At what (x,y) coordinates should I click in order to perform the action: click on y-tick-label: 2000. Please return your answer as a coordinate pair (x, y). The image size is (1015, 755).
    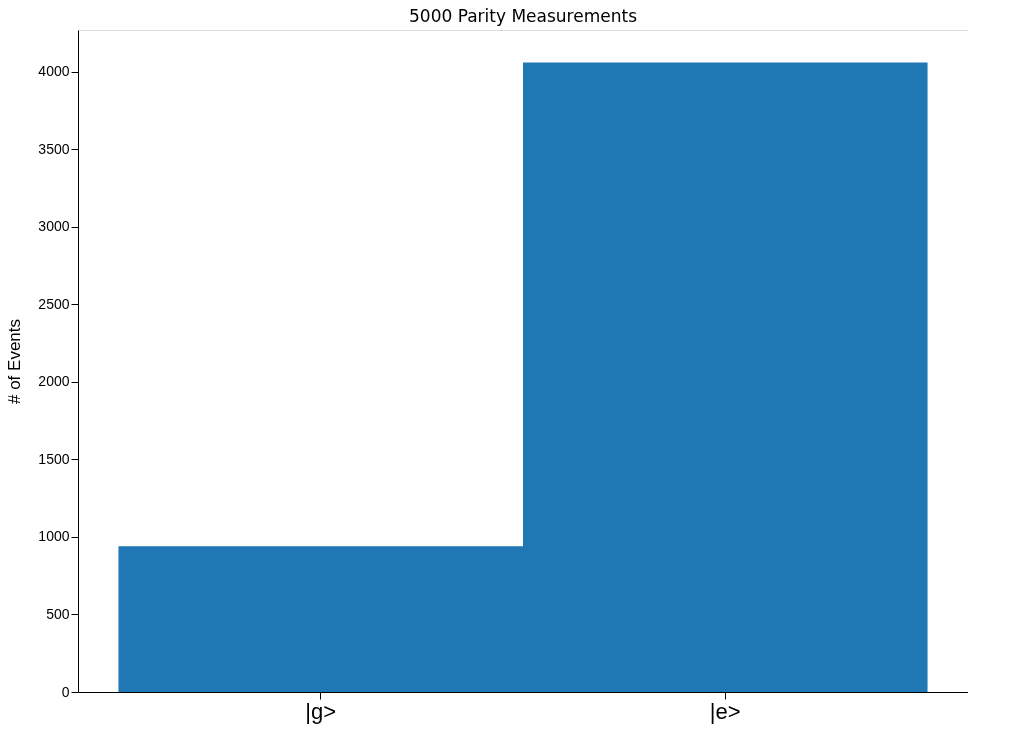
    Looking at the image, I should click on (54, 381).